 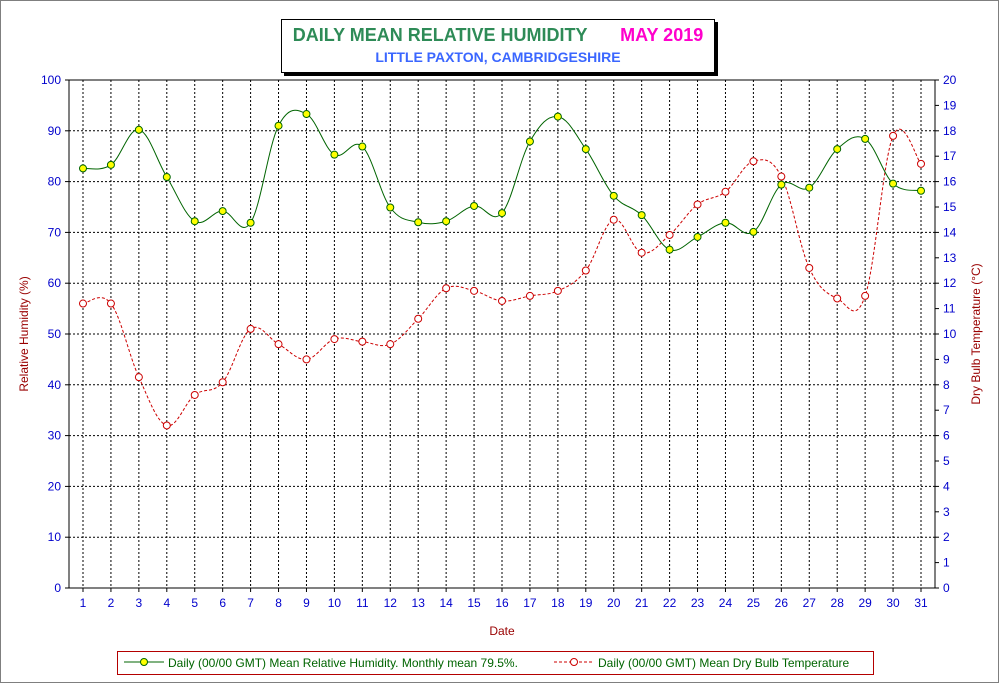 I want to click on y-tick-label-right: 7, so click(x=946, y=410).